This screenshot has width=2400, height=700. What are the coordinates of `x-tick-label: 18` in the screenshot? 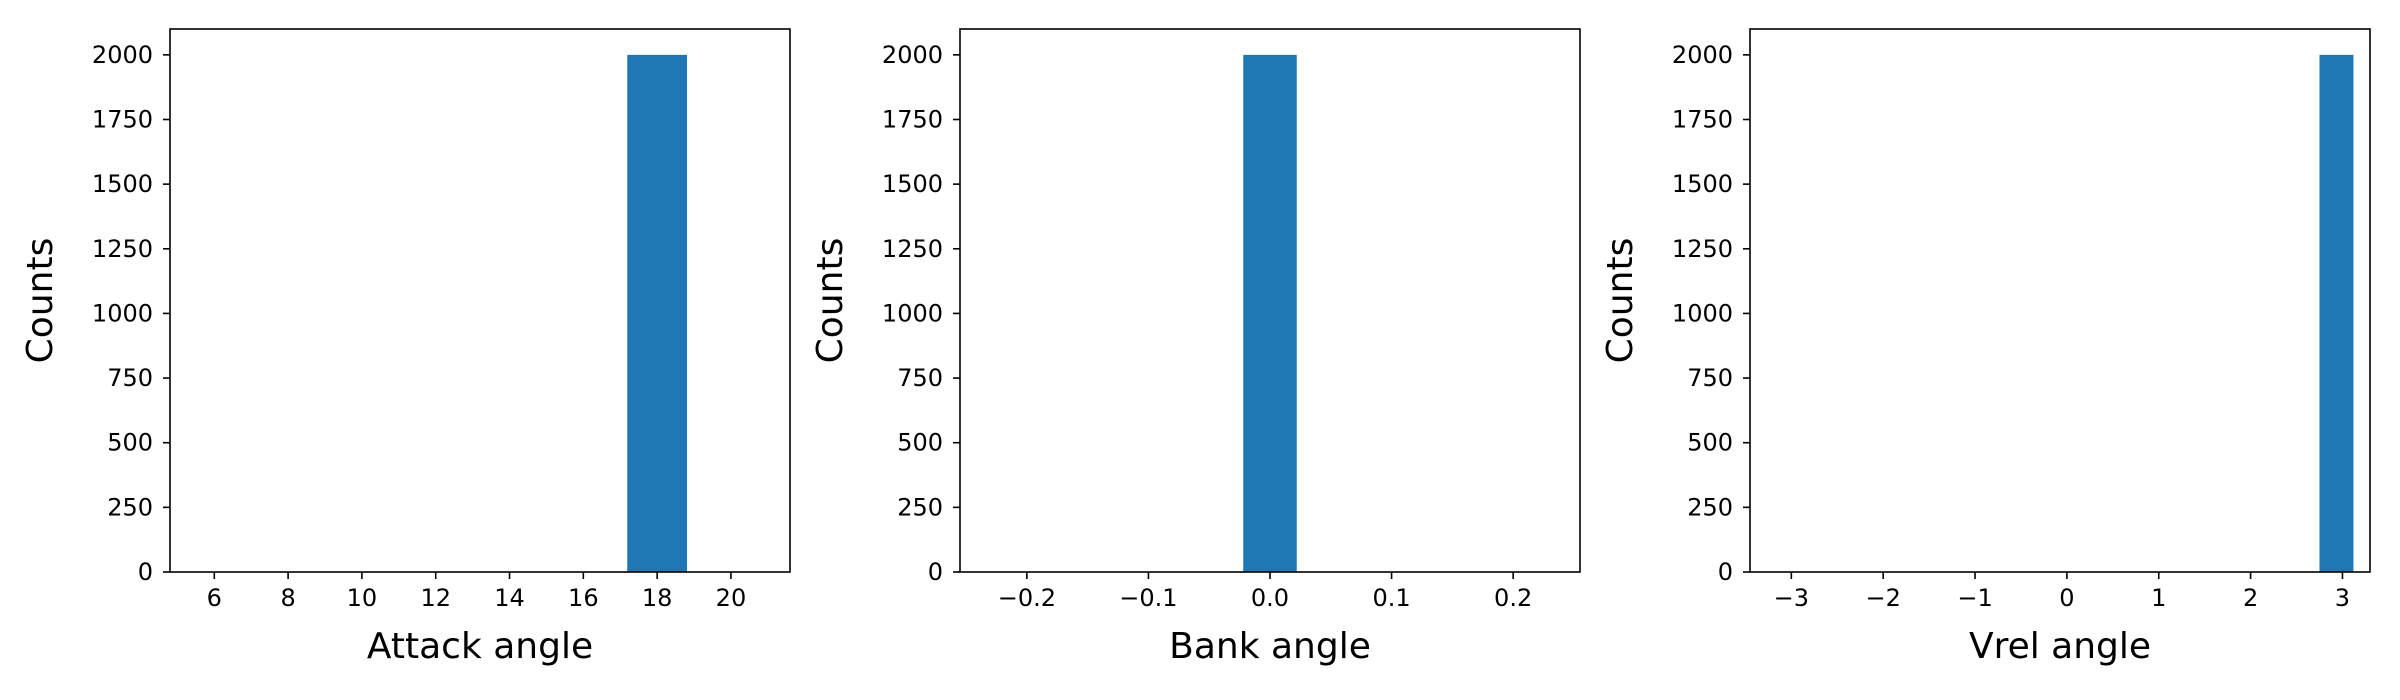 It's located at (657, 598).